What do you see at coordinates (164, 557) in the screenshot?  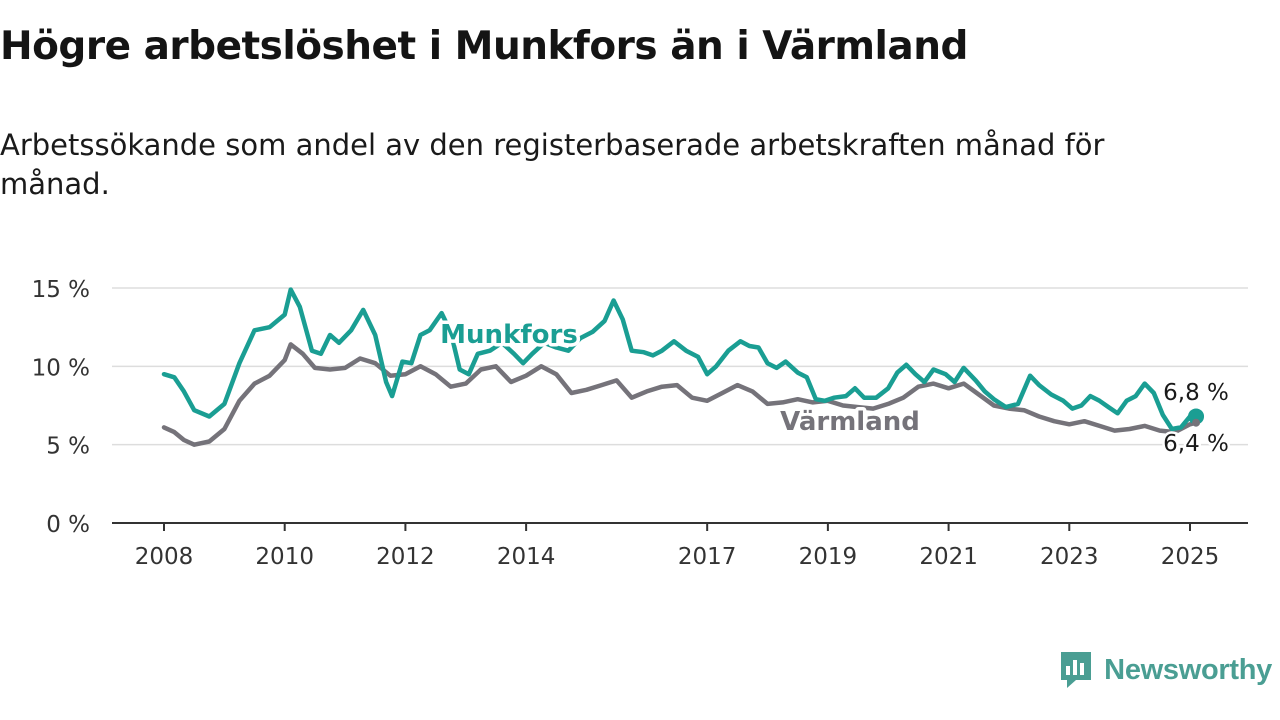 I see `x-tick-label: 2008` at bounding box center [164, 557].